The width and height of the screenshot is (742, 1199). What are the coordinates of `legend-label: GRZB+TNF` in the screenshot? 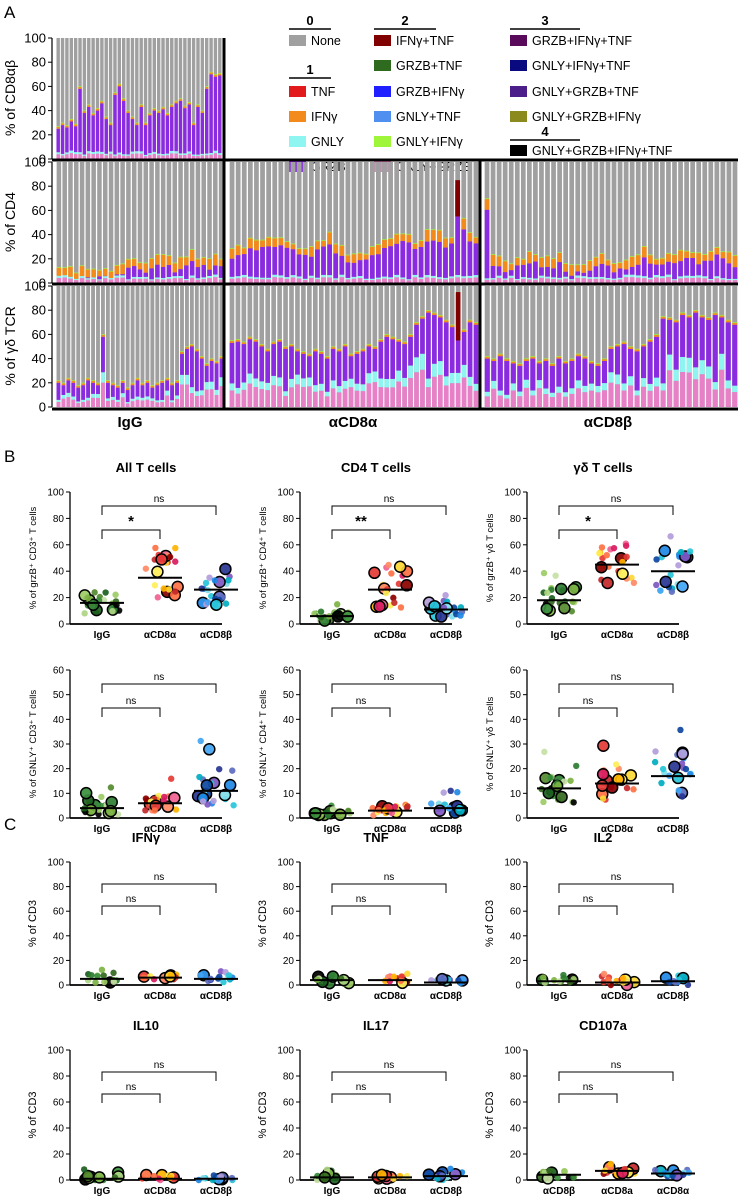 It's located at (429, 66).